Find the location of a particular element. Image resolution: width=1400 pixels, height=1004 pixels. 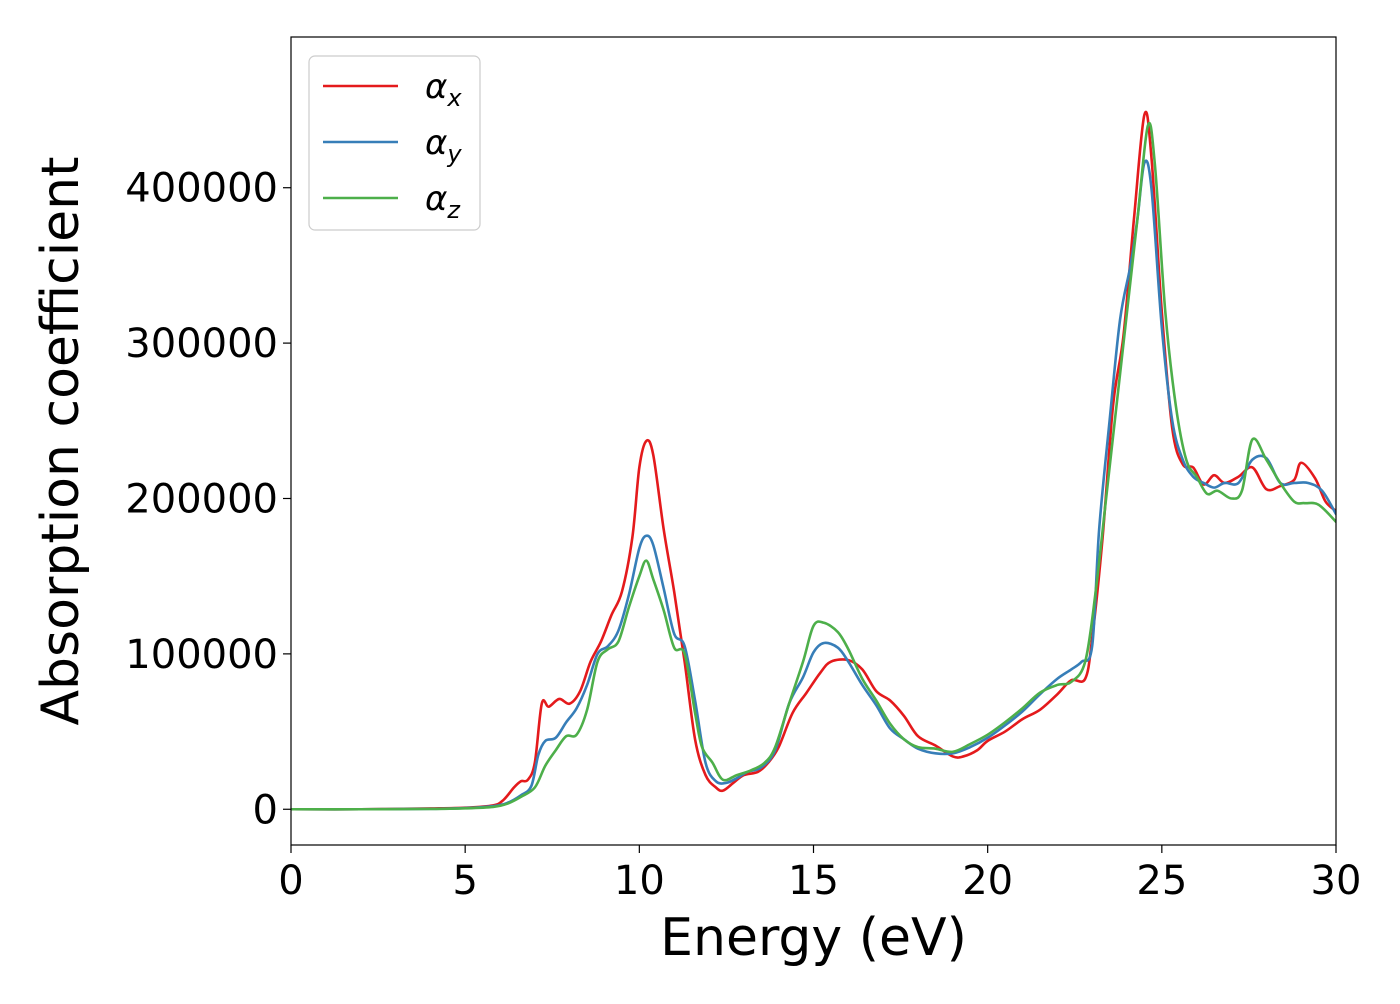

x-tick-label: 15 is located at coordinates (813, 881).